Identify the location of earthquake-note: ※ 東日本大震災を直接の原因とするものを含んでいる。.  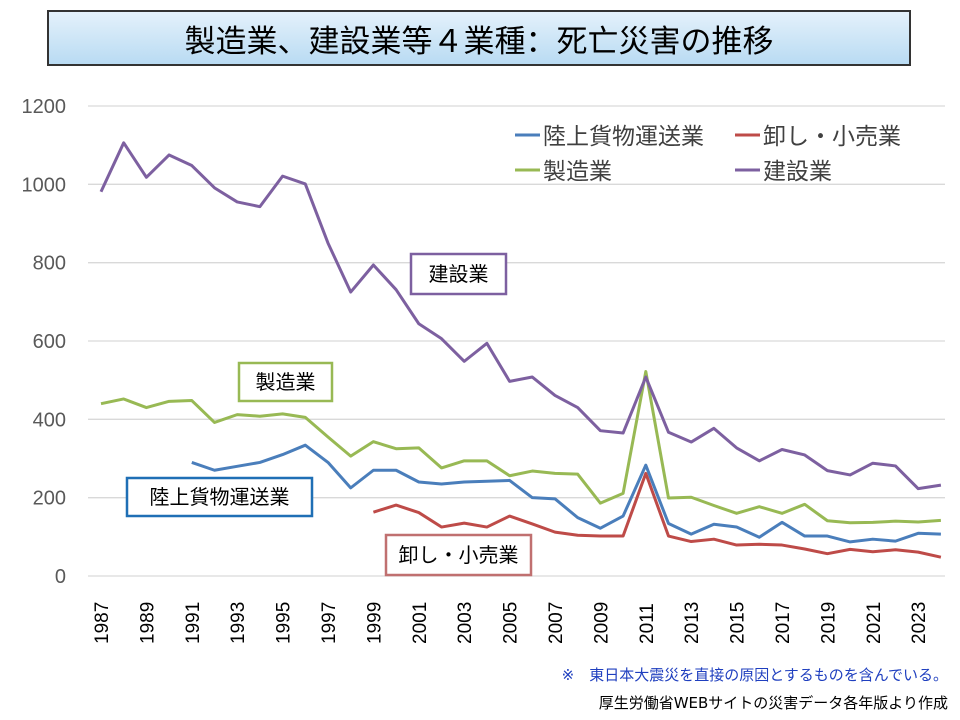
(754, 675).